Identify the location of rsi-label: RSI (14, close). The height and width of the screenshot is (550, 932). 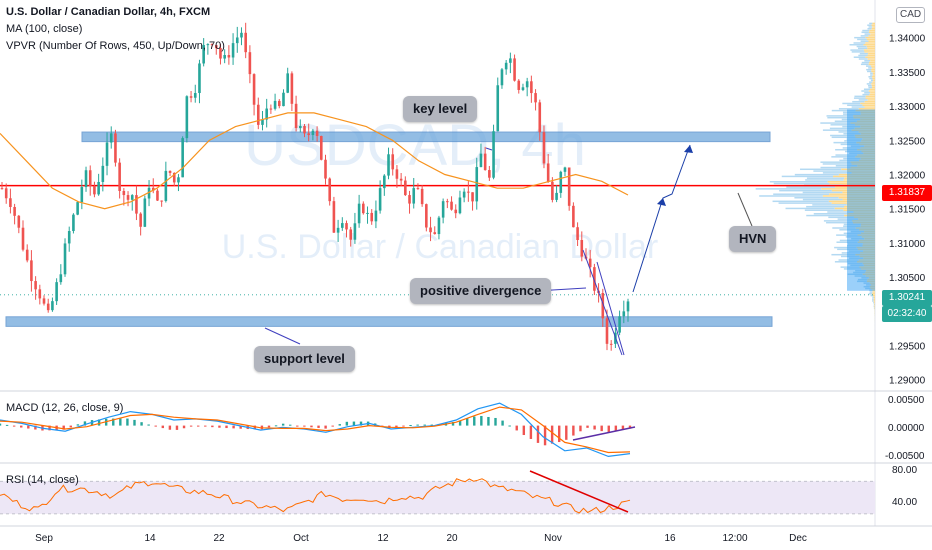
(42, 480).